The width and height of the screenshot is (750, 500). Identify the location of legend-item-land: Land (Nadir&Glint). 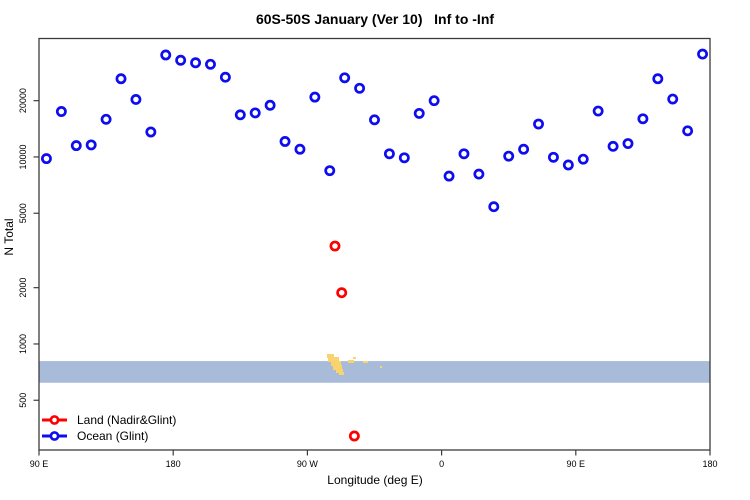
(108, 420).